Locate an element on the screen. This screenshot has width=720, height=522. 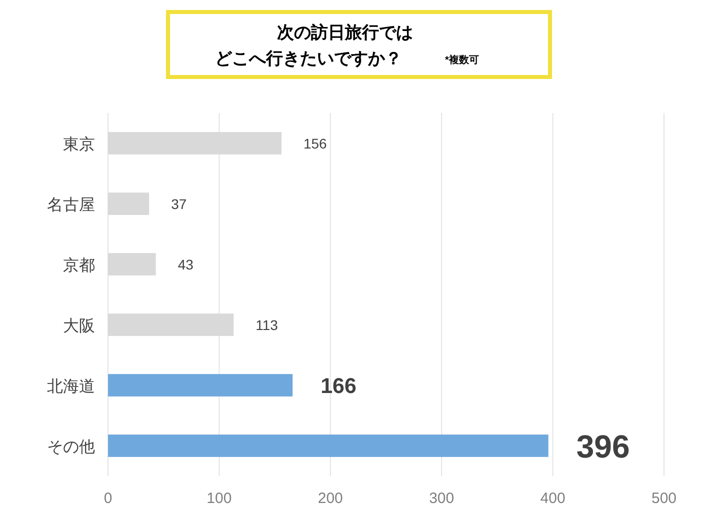
y-tick-label: 東京 is located at coordinates (79, 144).